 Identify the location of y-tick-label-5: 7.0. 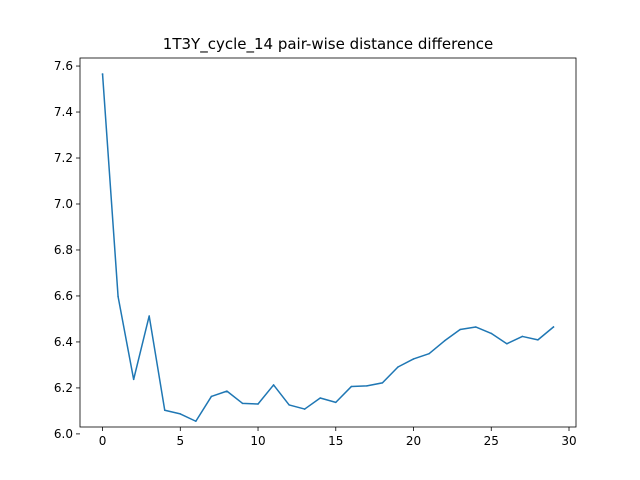
(63, 204).